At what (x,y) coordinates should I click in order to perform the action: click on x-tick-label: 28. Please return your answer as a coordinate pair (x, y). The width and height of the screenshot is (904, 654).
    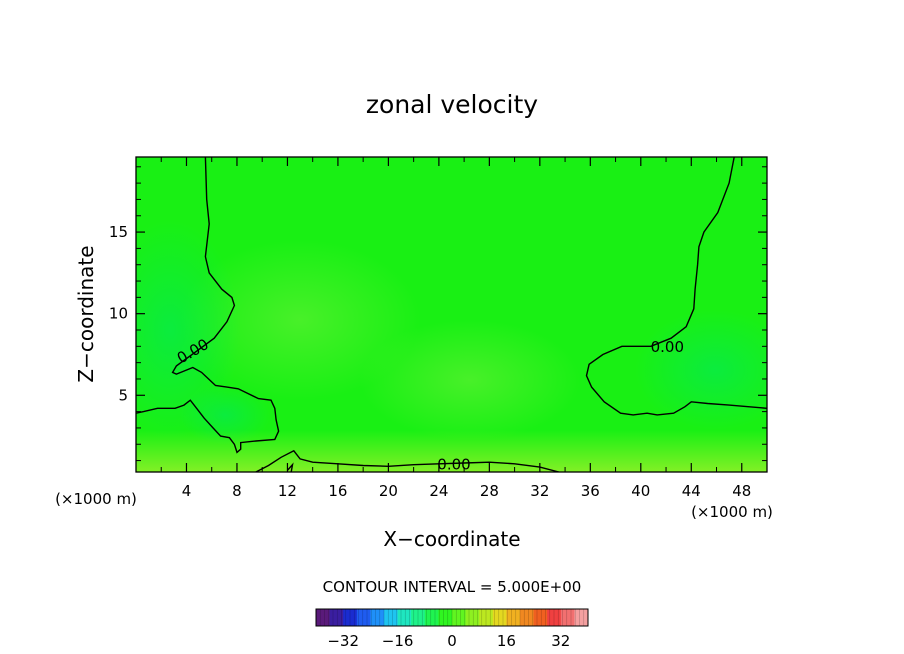
    Looking at the image, I should click on (489, 491).